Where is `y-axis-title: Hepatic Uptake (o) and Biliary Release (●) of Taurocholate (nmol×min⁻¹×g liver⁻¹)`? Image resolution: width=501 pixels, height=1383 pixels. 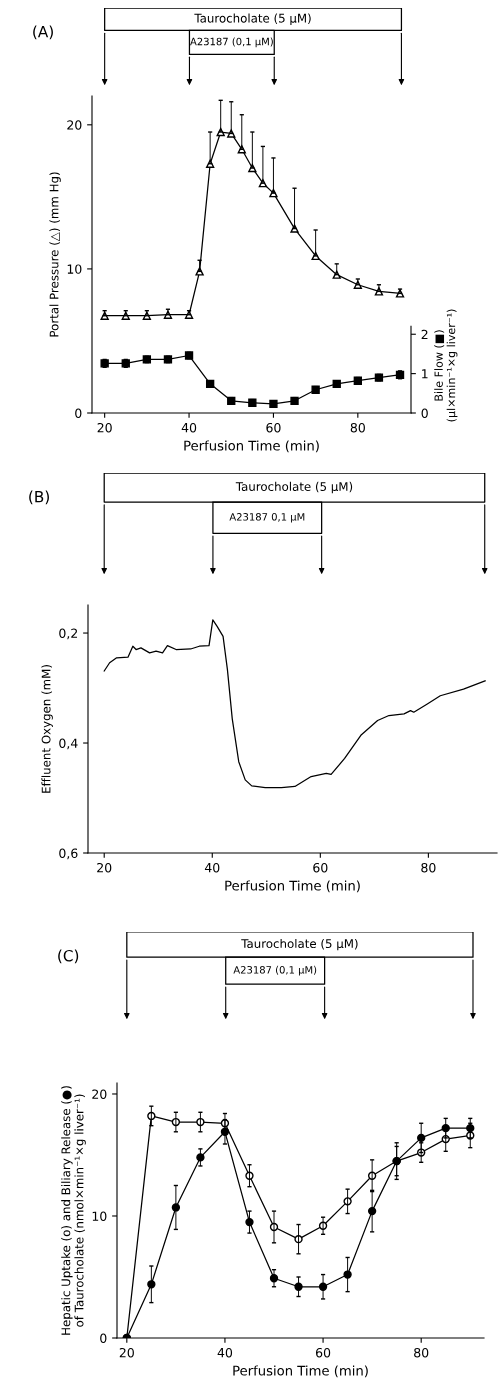 y-axis-title: Hepatic Uptake (o) and Biliary Release (●) of Taurocholate (nmol×min⁻¹×g liver⁻¹) is located at coordinates (73, 1210).